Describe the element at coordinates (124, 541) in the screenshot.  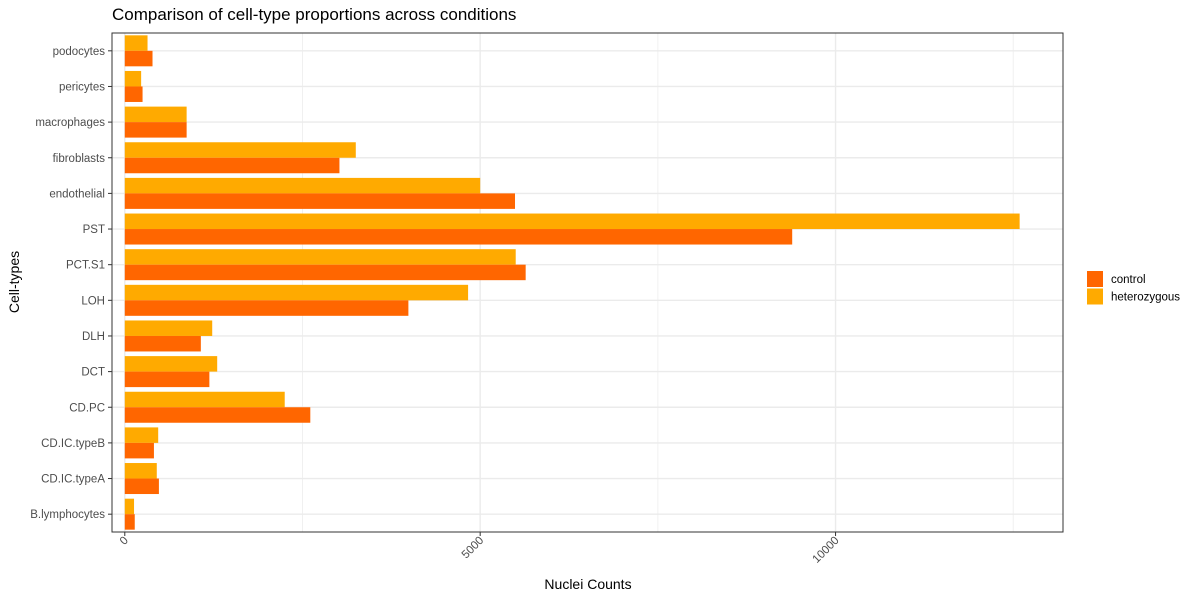
I see `x-tick-label: 0` at that location.